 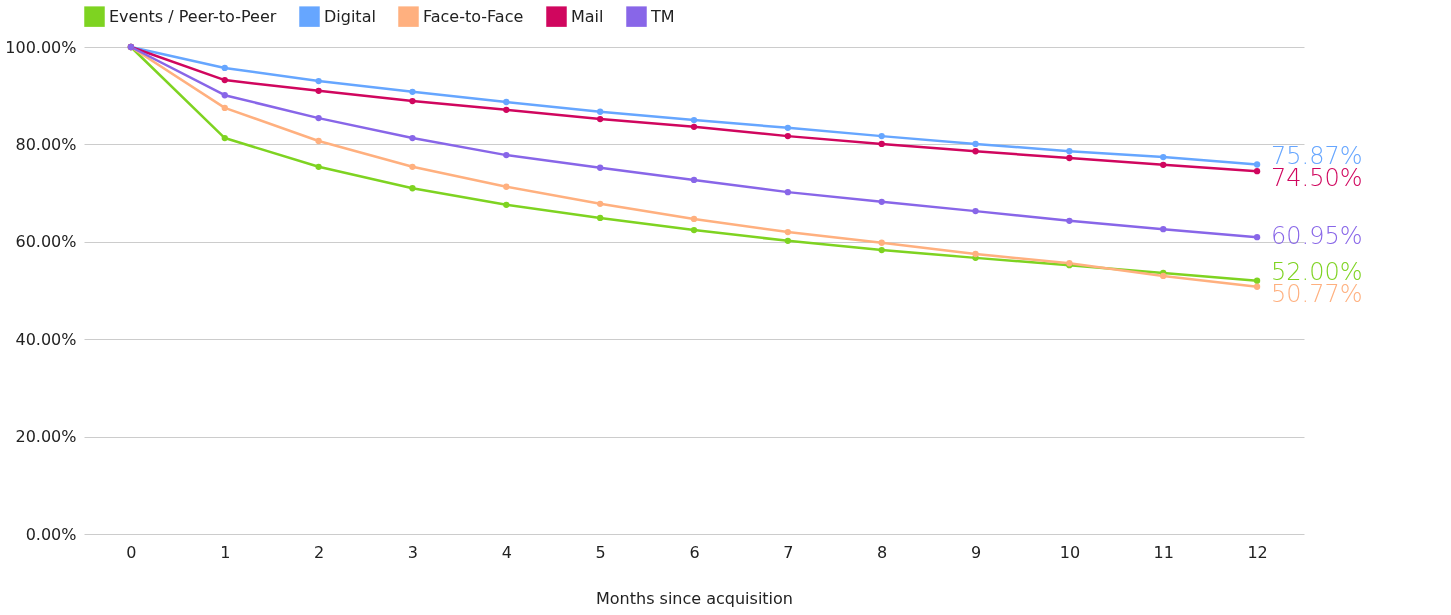 What do you see at coordinates (694, 552) in the screenshot?
I see `x-tick-label: 6` at bounding box center [694, 552].